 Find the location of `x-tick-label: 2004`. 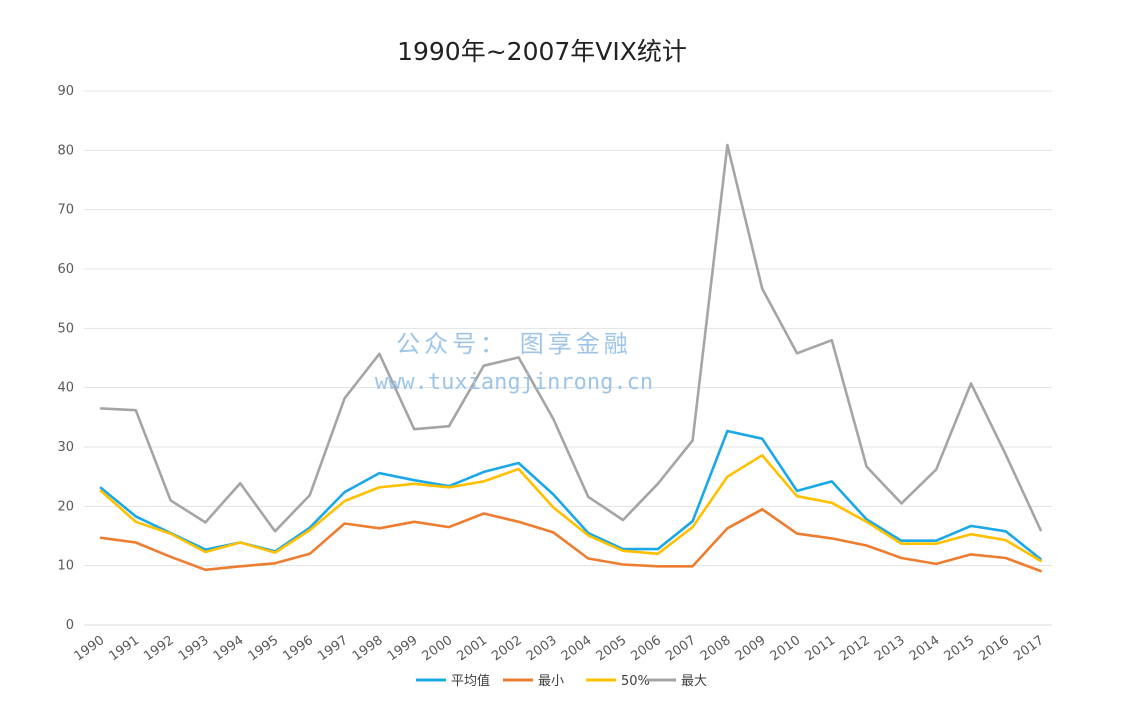

x-tick-label: 2004 is located at coordinates (577, 648).